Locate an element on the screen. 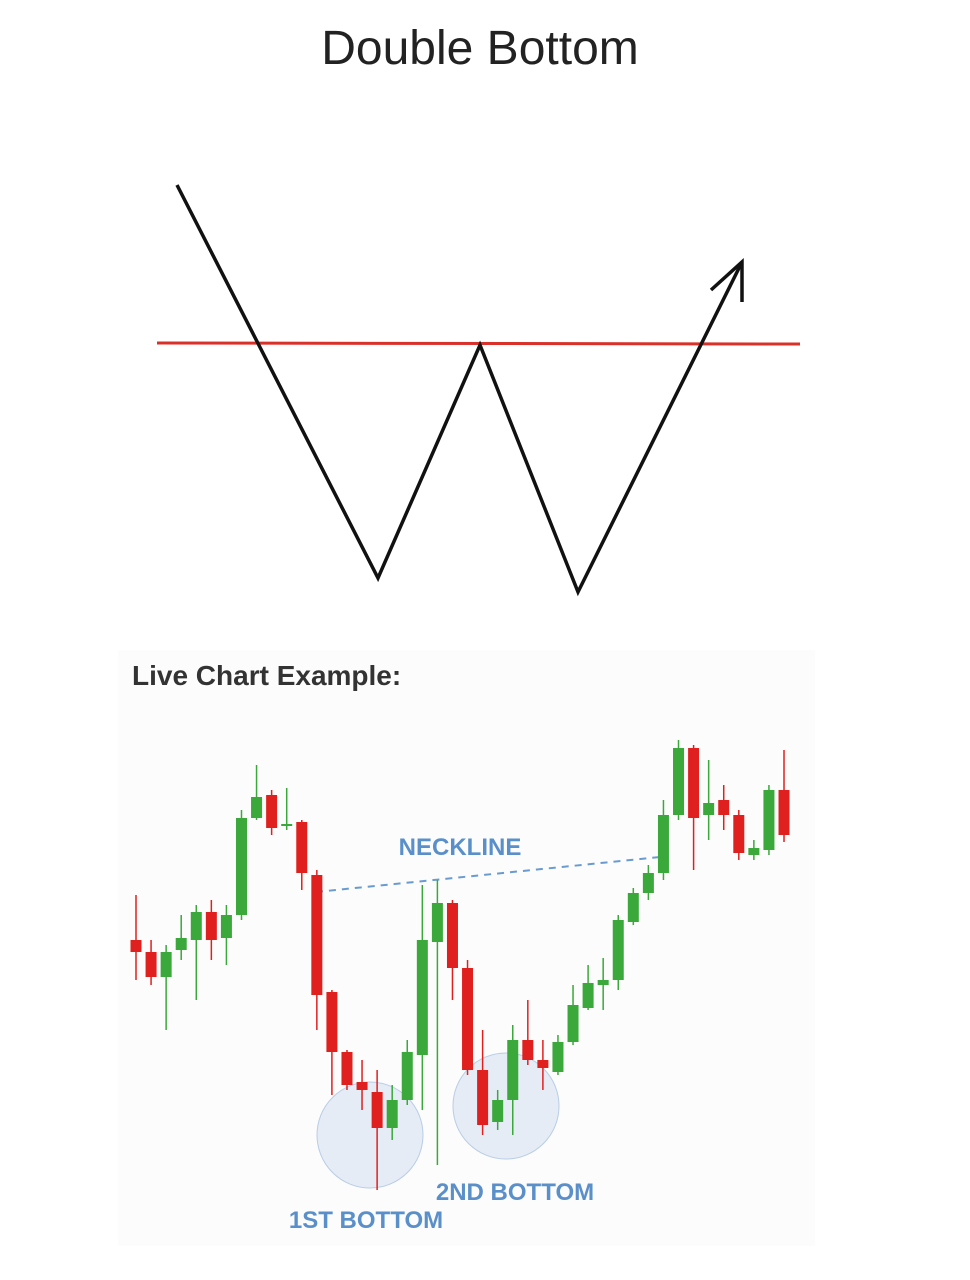 The image size is (970, 1280). annotation: 1ST BOTTOM is located at coordinates (366, 1220).